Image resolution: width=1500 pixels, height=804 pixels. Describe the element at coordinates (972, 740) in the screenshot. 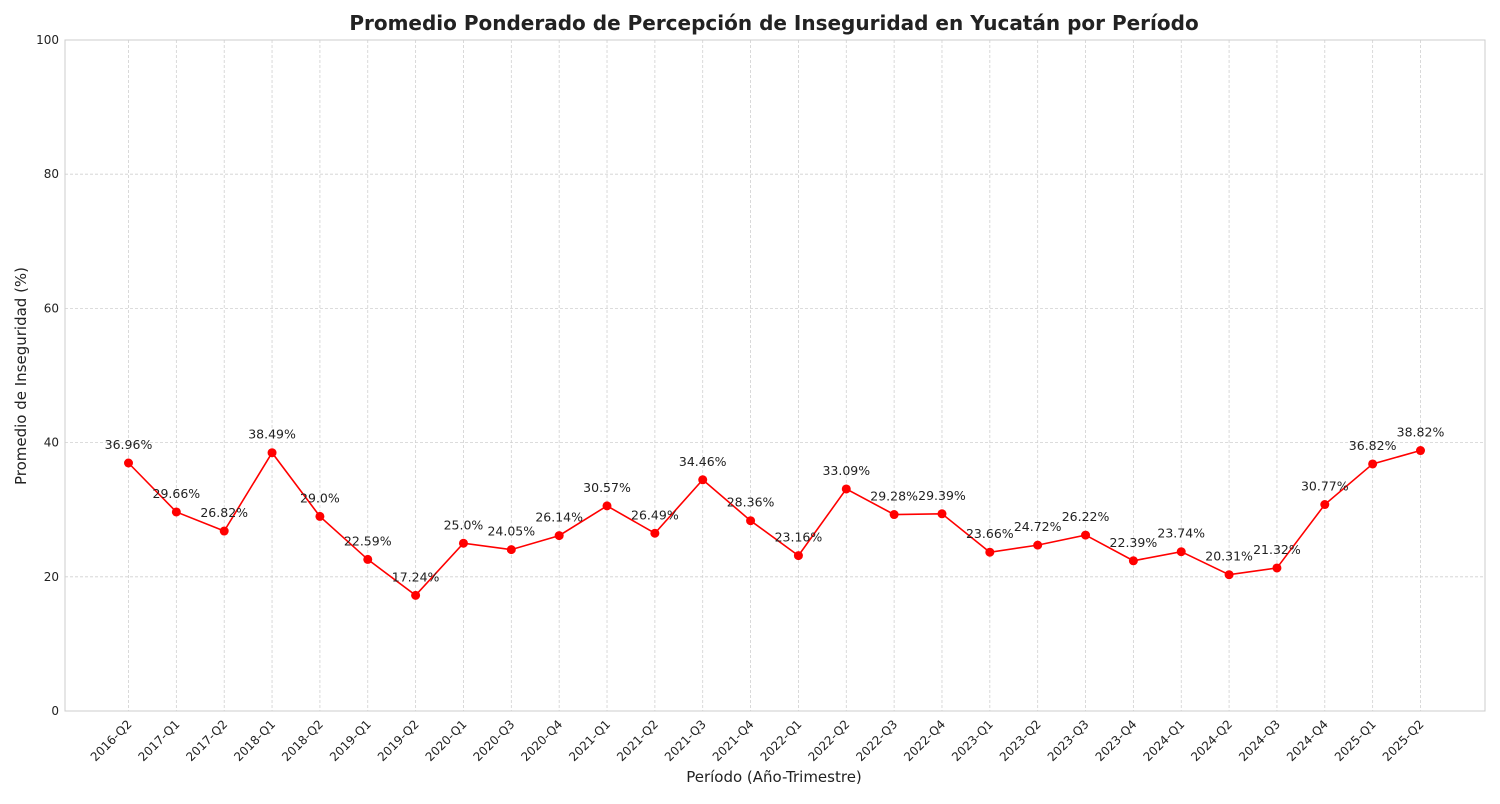

I see `x-tick-label: 2023-Q1` at that location.